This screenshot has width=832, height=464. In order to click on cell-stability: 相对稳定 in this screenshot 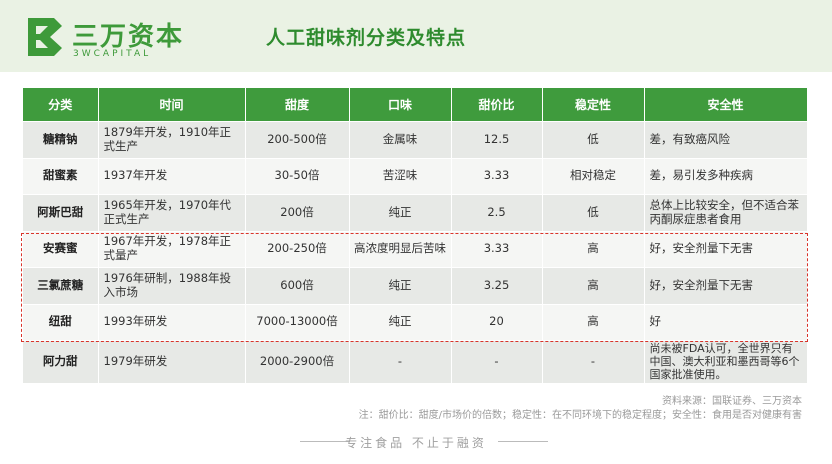, I will do `click(593, 175)`.